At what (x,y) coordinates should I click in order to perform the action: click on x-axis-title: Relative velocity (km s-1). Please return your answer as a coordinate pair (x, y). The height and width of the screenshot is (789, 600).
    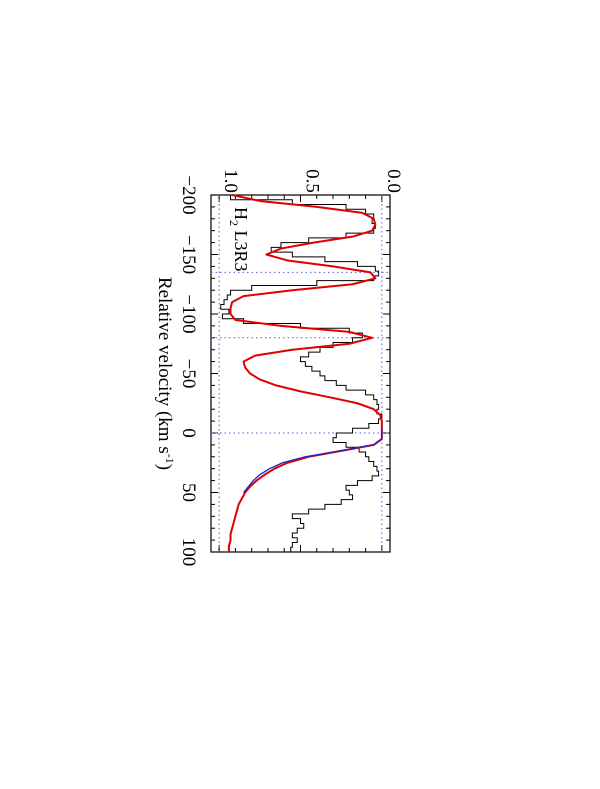
    Looking at the image, I should click on (165, 373).